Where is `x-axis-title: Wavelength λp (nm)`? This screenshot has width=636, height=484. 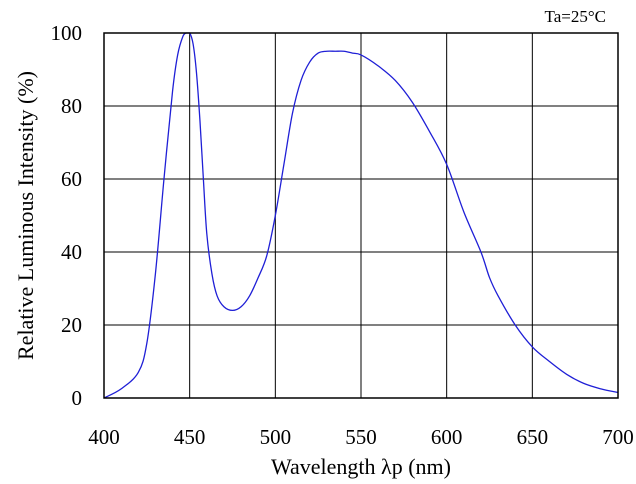 x-axis-title: Wavelength λp (nm) is located at coordinates (361, 466).